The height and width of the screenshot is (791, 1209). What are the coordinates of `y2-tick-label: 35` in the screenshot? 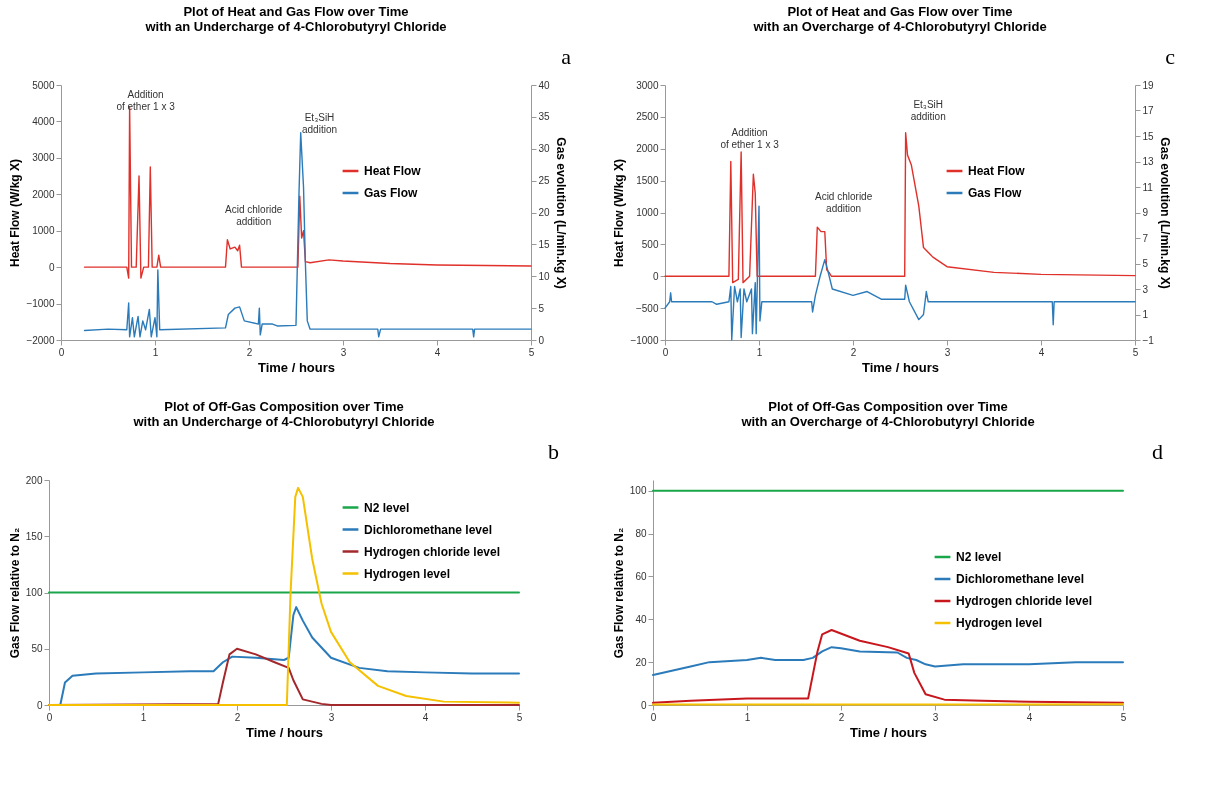 It's located at (544, 117).